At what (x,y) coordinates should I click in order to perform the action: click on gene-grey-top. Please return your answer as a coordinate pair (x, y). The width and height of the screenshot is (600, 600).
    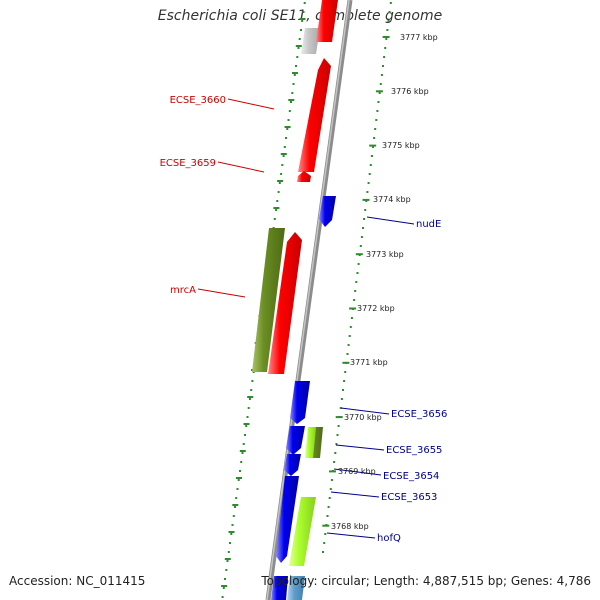
    Looking at the image, I should click on (310, 41).